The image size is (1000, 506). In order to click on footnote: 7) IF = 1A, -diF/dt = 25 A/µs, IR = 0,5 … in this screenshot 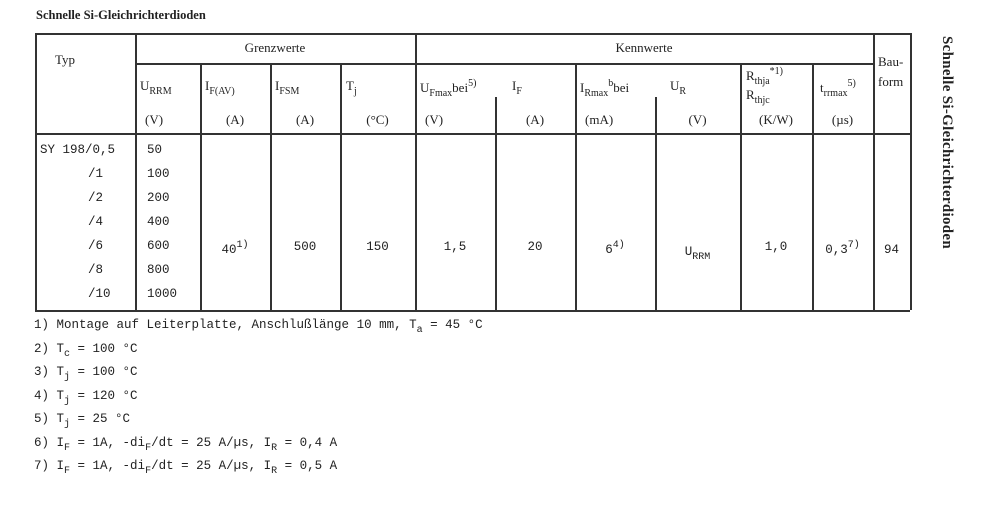, I will do `click(186, 468)`.